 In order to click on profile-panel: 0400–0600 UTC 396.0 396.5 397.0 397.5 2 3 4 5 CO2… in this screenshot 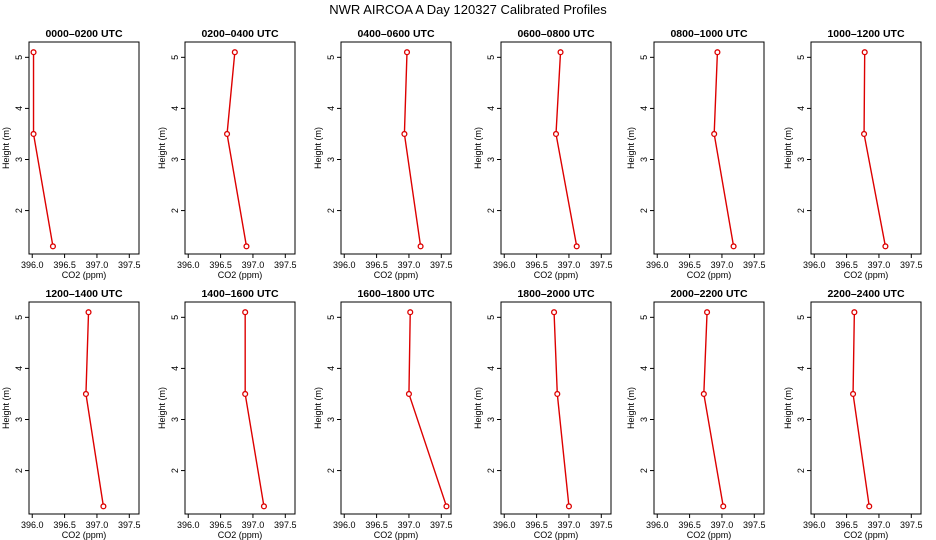, I will do `click(383, 154)`.